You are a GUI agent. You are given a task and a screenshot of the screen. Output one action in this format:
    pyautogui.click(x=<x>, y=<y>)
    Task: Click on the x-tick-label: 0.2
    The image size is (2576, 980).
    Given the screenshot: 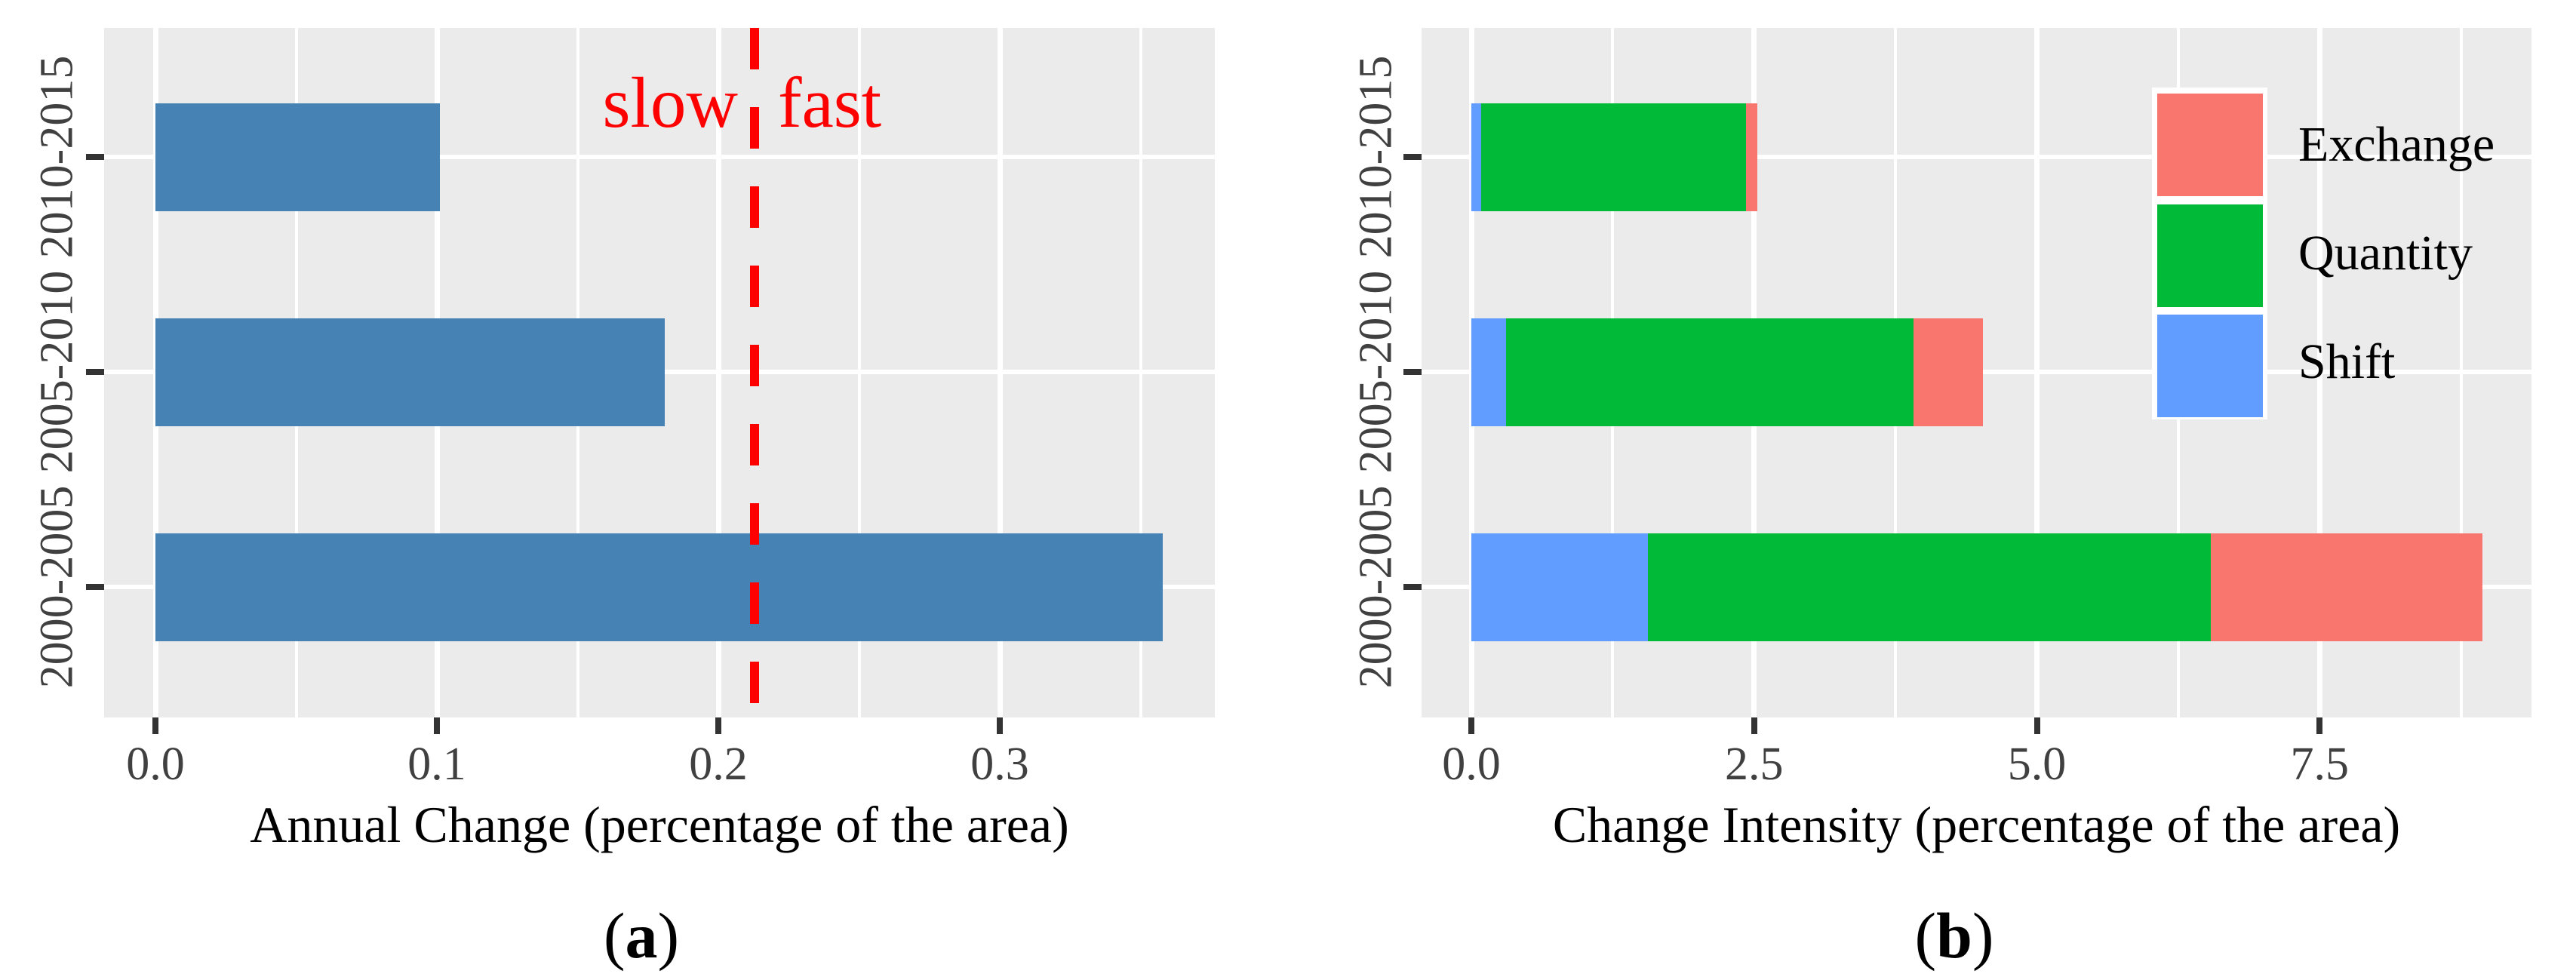 What is the action you would take?
    pyautogui.click(x=718, y=764)
    